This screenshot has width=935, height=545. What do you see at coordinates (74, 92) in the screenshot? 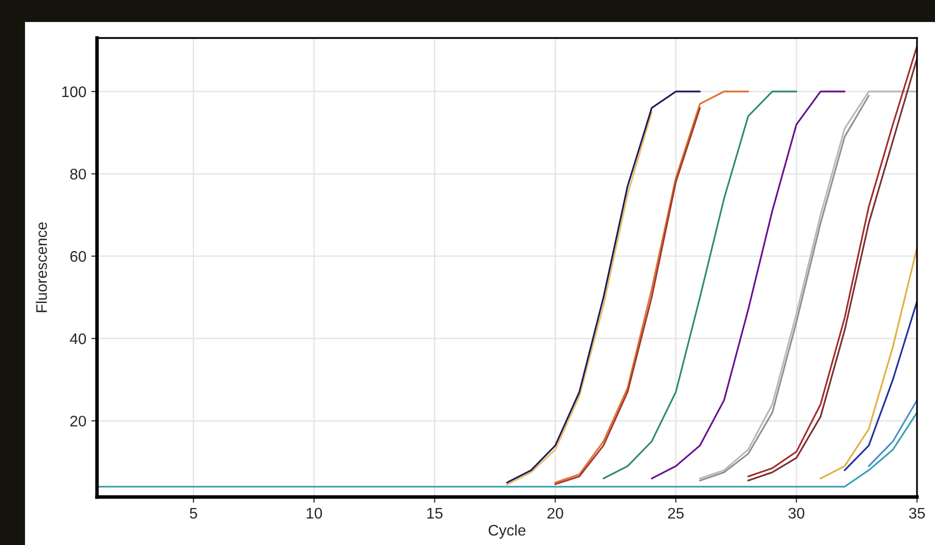
I see `y-tick-label: 100` at bounding box center [74, 92].